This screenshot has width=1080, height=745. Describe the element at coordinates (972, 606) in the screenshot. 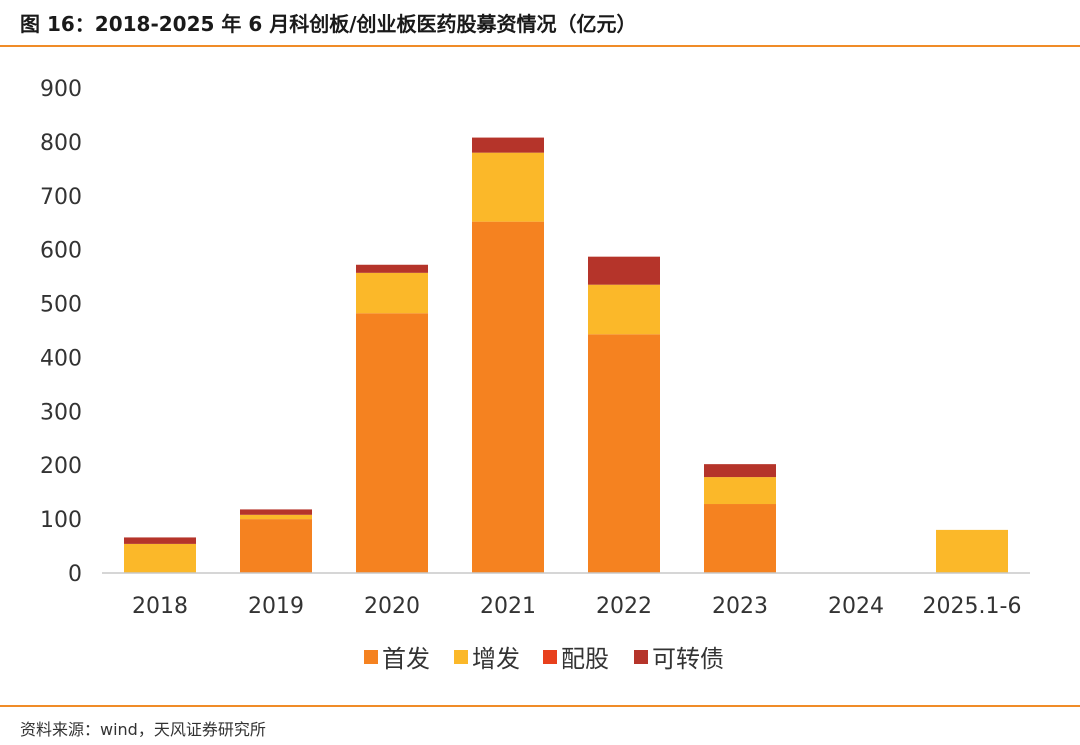

I see `x-tick-label: 2025.1-6` at that location.